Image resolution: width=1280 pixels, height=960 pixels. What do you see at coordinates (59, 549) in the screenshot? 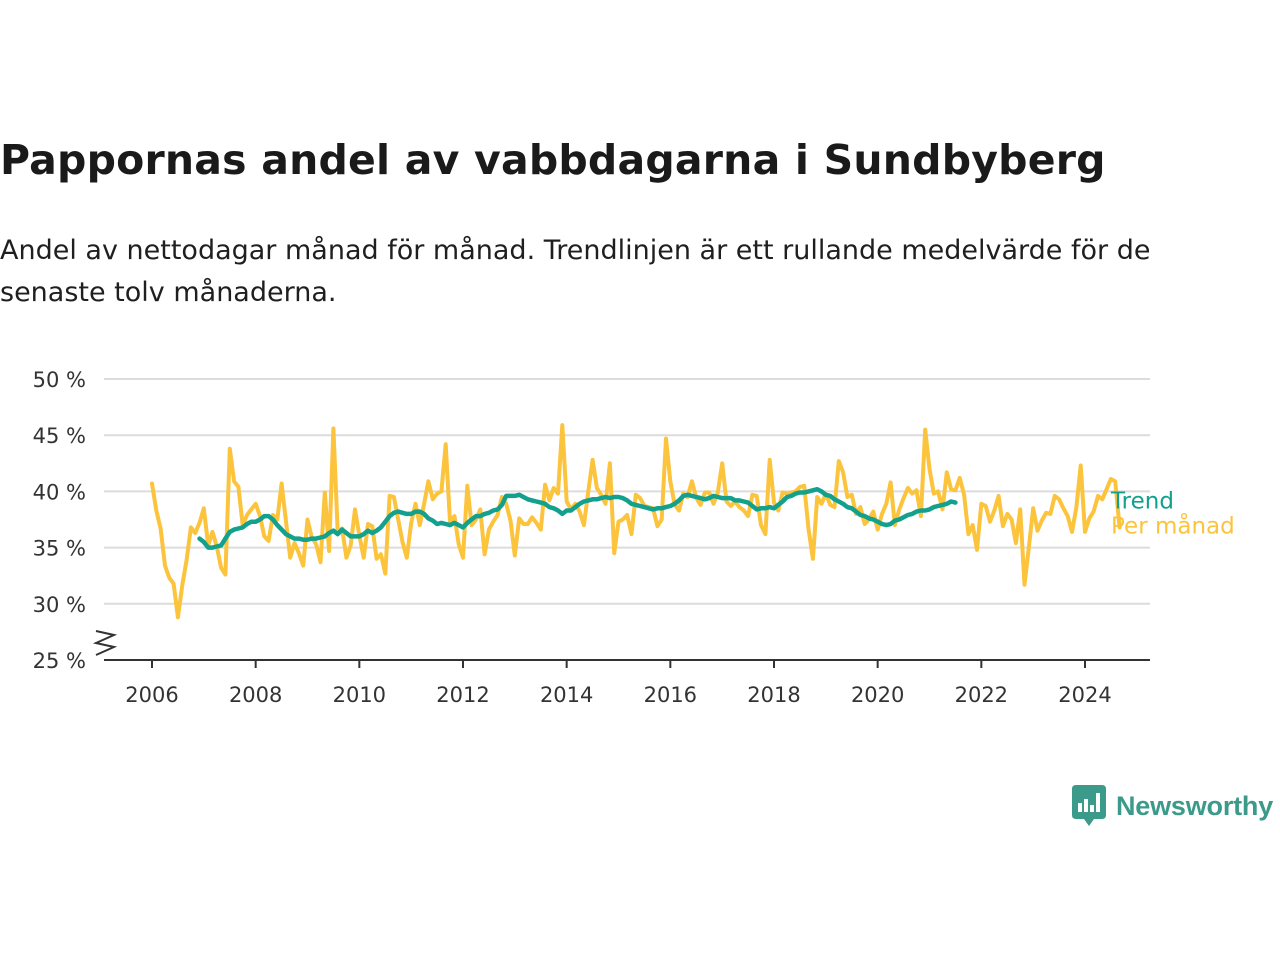
I see `y-tick-label: 35 %` at bounding box center [59, 549].